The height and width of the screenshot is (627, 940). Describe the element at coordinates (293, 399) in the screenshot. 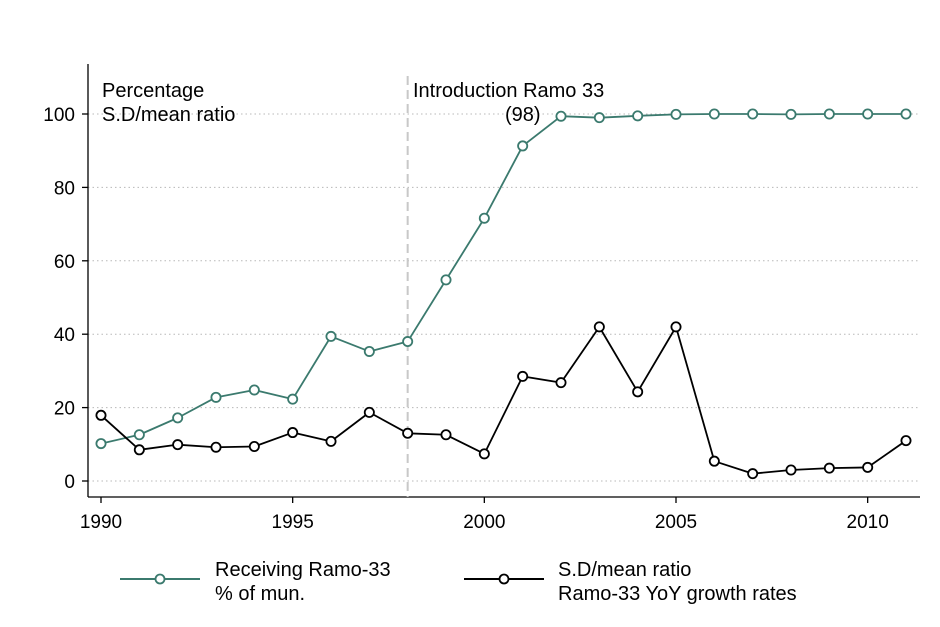

I see `series-0-point-1995` at that location.